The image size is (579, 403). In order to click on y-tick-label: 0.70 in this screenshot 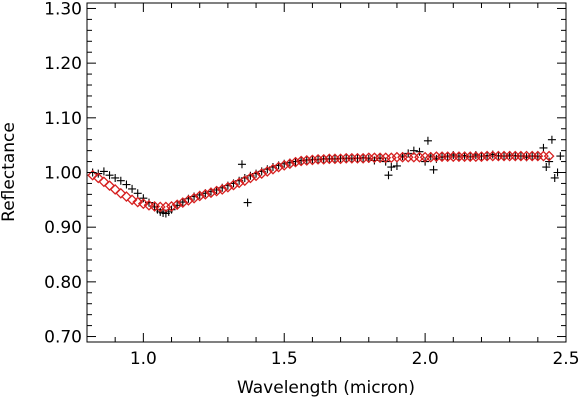, I will do `click(63, 338)`.